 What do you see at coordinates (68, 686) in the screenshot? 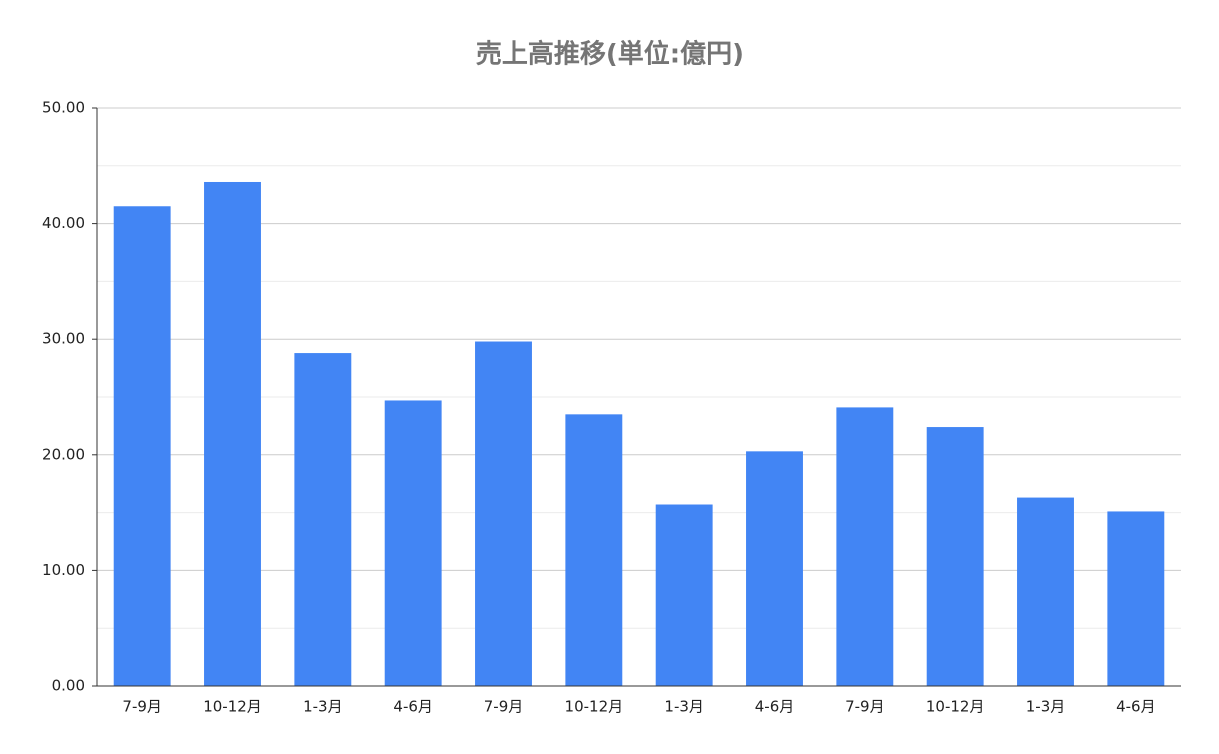
I see `y-tick-label: 0.00` at bounding box center [68, 686].